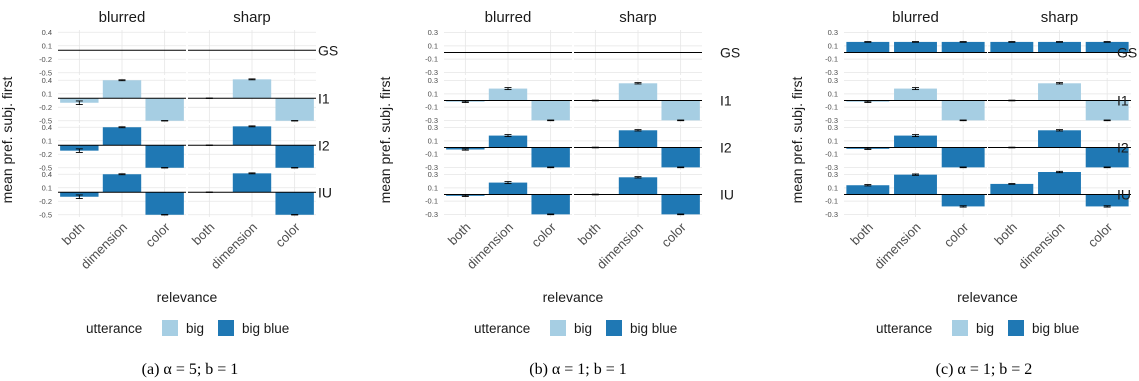 The image size is (1139, 381). What do you see at coordinates (915, 47) in the screenshot?
I see `bar-GS-blurred-dimension` at bounding box center [915, 47].